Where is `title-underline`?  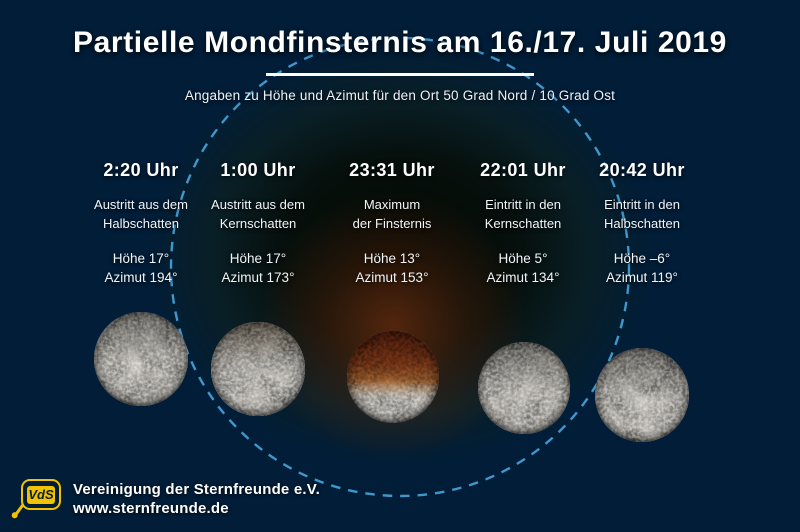
title-underline is located at coordinates (400, 74).